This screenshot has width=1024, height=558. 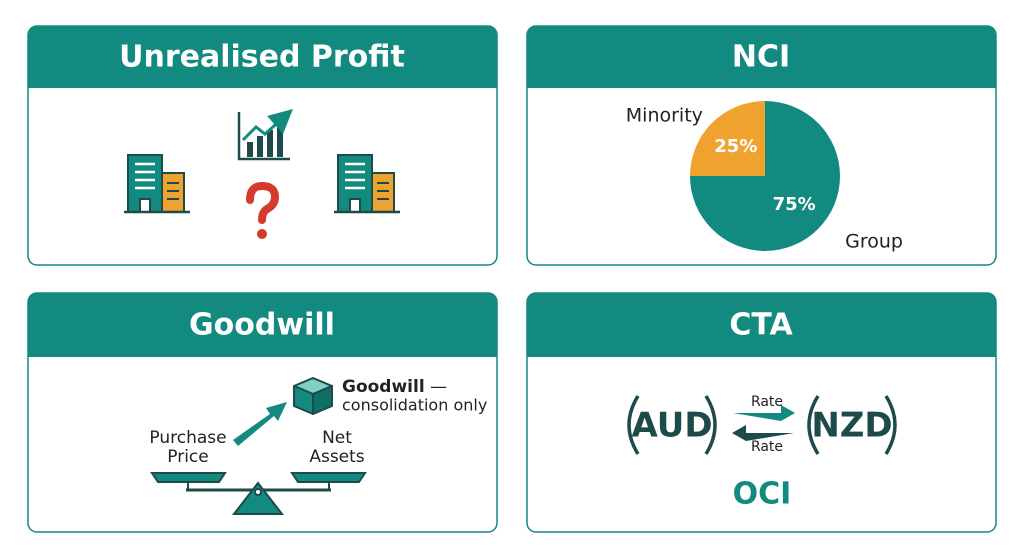 What do you see at coordinates (874, 242) in the screenshot?
I see `pie-category-label: Group` at bounding box center [874, 242].